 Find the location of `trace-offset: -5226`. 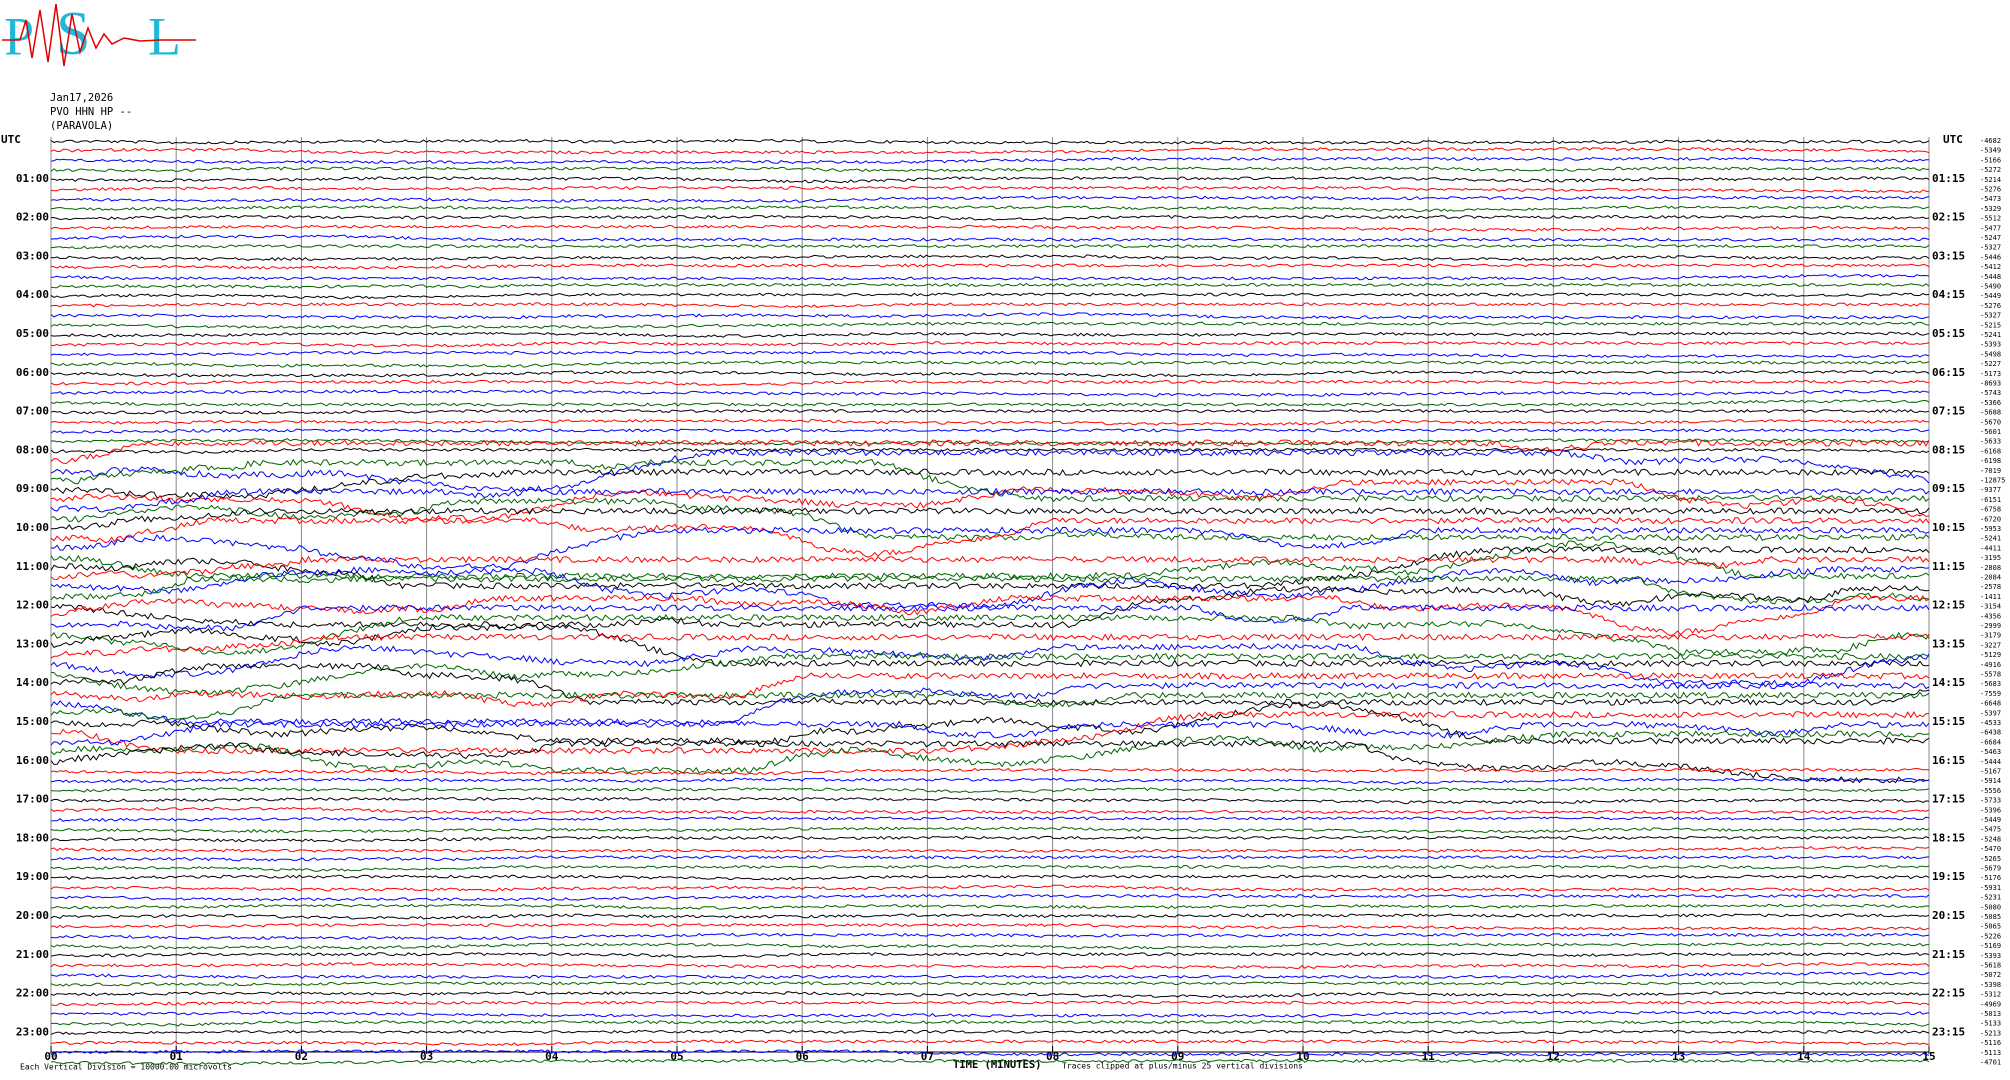

trace-offset: -5226 is located at coordinates (1990, 936).